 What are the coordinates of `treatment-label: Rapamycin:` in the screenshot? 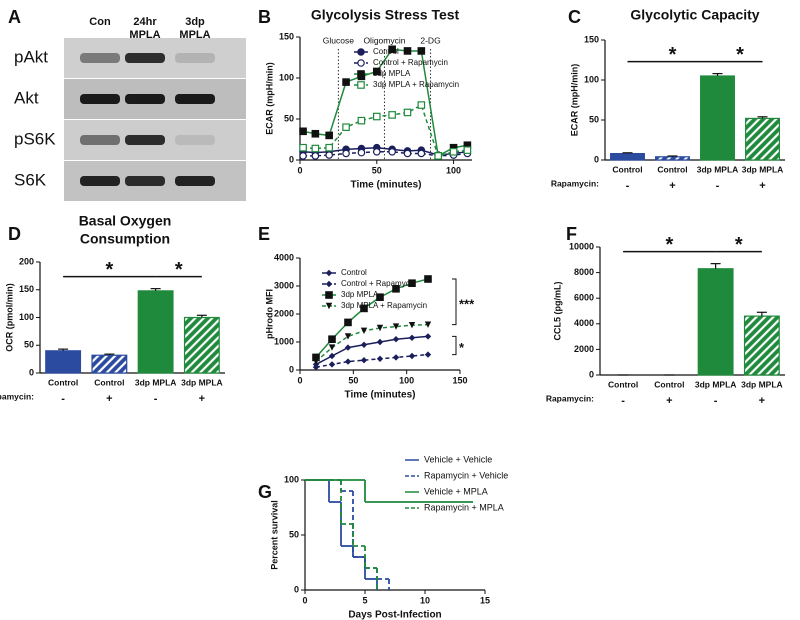 It's located at (575, 183).